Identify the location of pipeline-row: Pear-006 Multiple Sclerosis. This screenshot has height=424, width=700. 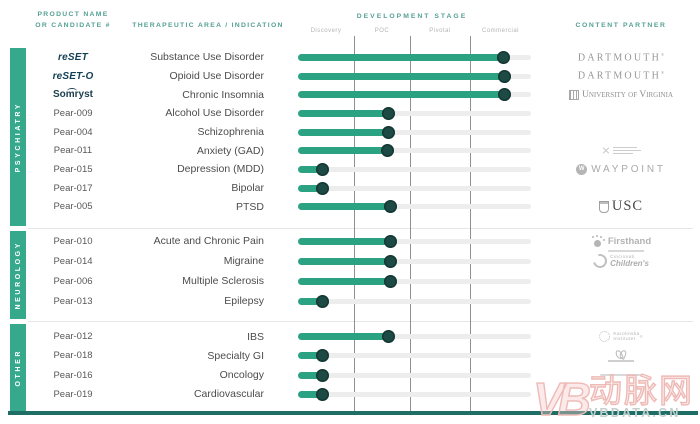
(350, 281).